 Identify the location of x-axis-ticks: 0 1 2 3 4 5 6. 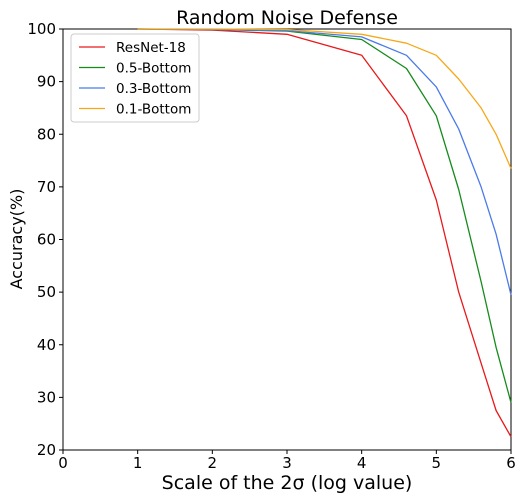
(286, 461).